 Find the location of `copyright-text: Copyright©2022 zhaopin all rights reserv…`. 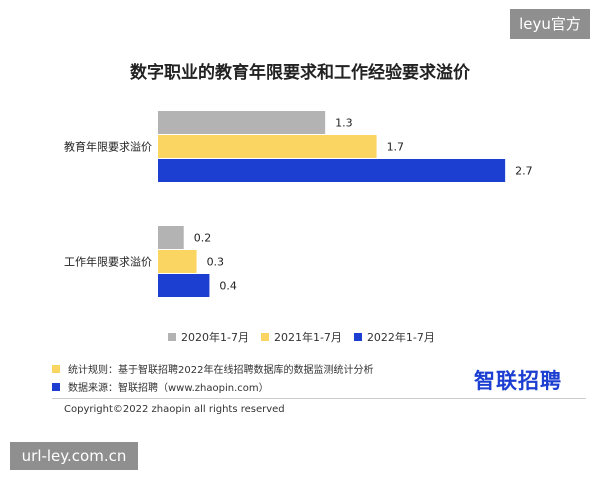

copyright-text: Copyright©2022 zhaopin all rights reserv… is located at coordinates (174, 409).